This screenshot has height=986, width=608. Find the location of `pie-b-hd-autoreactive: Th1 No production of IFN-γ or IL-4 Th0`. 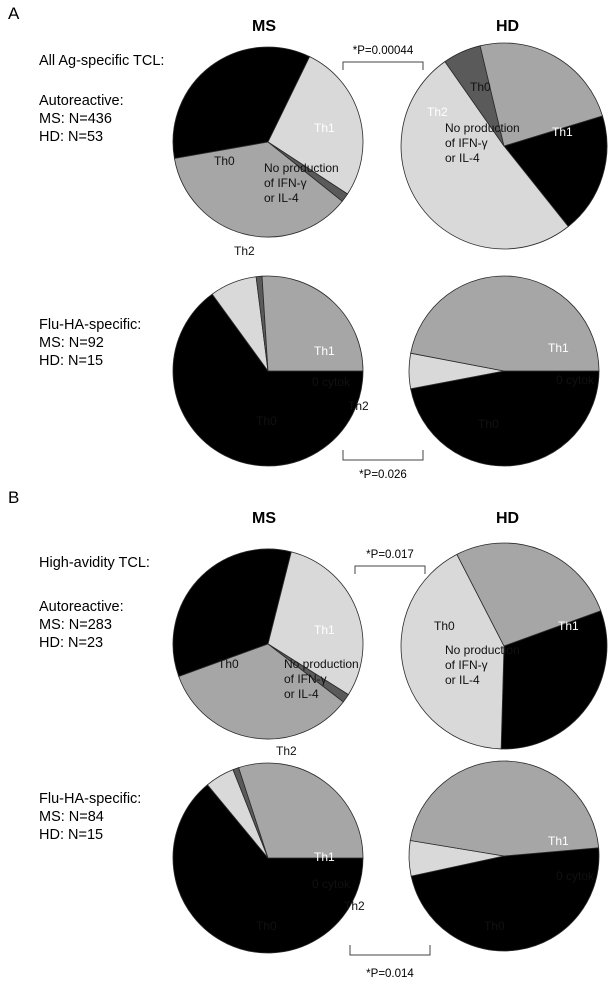

pie-b-hd-autoreactive: Th1 No production of IFN-γ or IL-4 Th0 is located at coordinates (504, 646).